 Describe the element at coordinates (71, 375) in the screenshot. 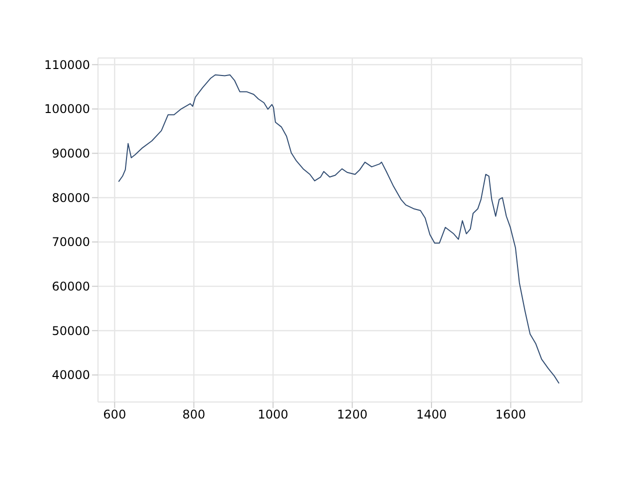

I see `y-tick-label: 40000` at that location.